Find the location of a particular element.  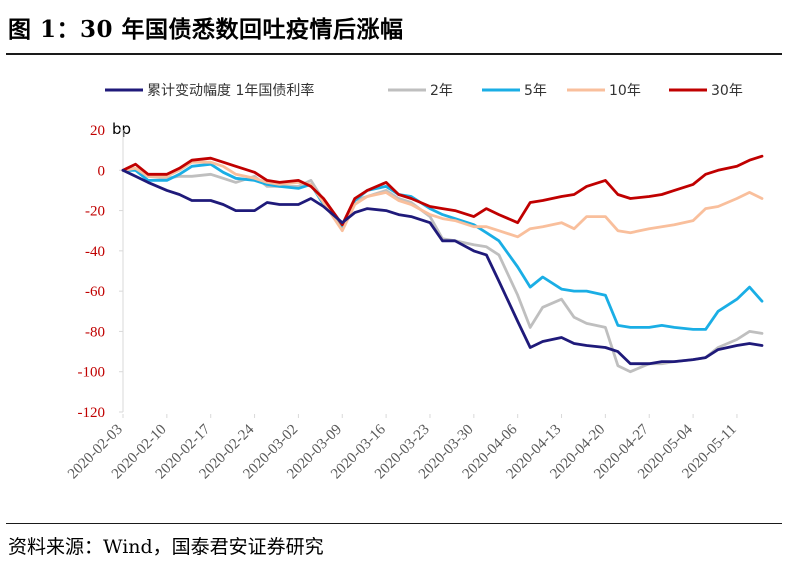

legend-label: 2年 is located at coordinates (441, 91).